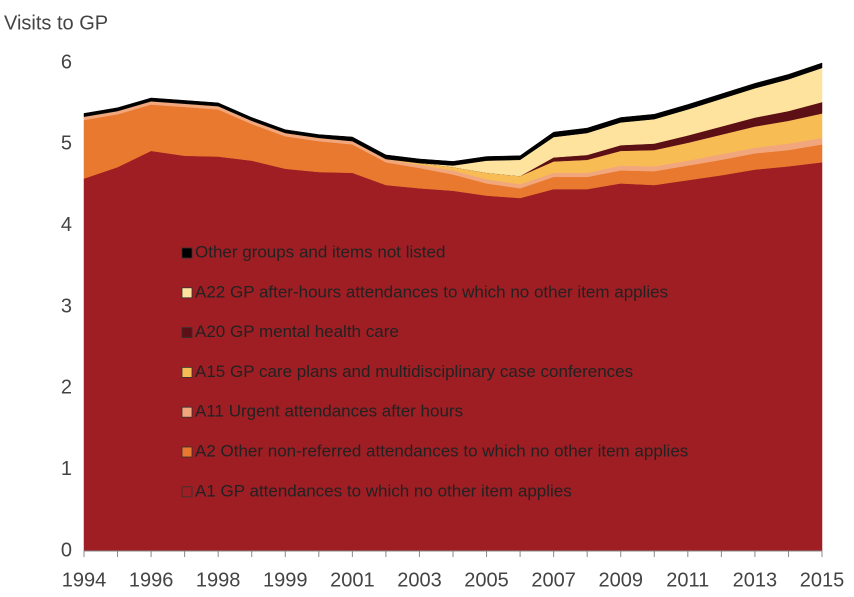 The height and width of the screenshot is (597, 854). What do you see at coordinates (486, 580) in the screenshot?
I see `x-tick-label: 2005` at bounding box center [486, 580].